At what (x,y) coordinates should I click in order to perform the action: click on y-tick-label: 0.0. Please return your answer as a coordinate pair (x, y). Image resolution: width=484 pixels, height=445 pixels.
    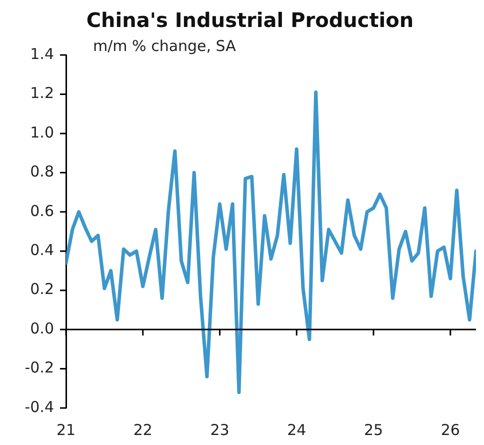
    Looking at the image, I should click on (42, 328).